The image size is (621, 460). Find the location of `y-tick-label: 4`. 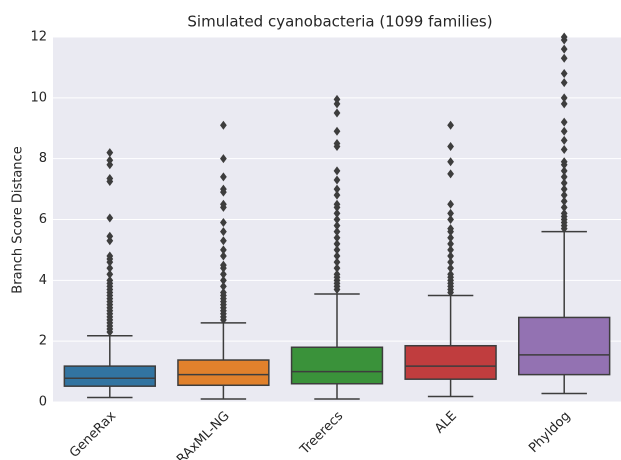

y-tick-label: 4 is located at coordinates (43, 280).